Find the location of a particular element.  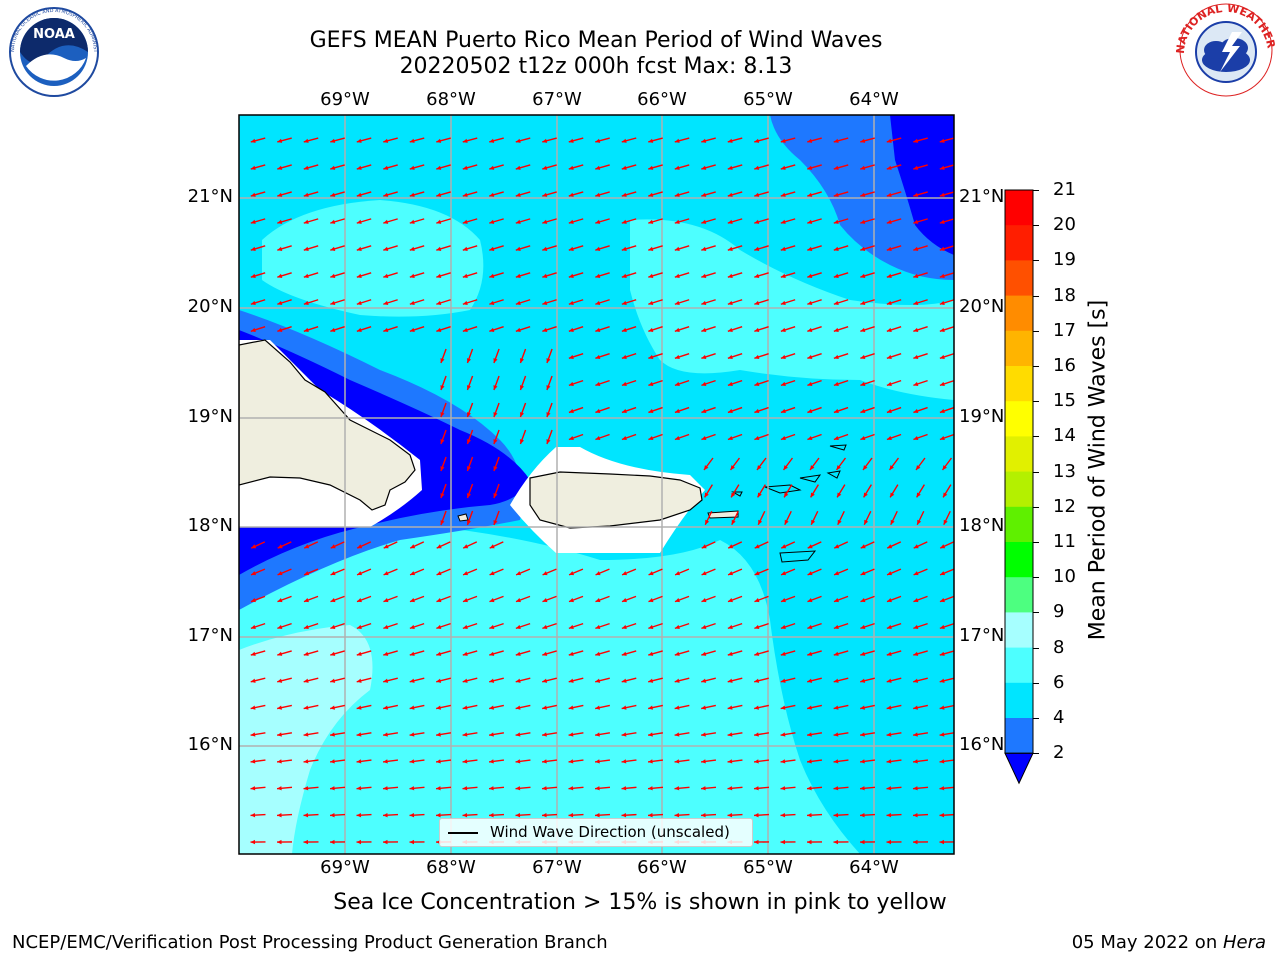

lon-label-bottom: 65°W is located at coordinates (768, 867).